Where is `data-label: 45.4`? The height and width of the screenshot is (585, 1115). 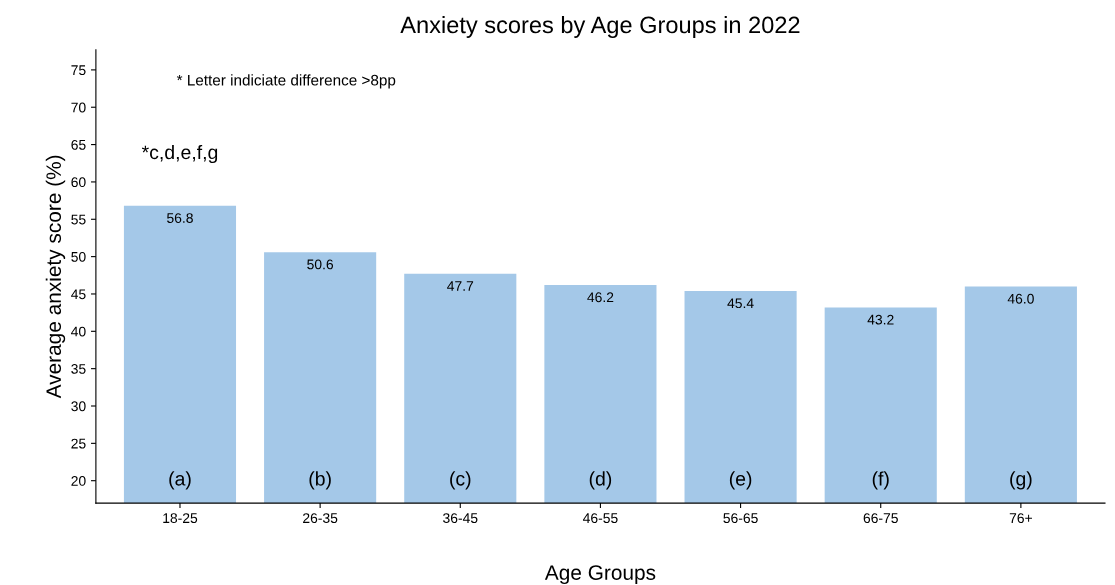 data-label: 45.4 is located at coordinates (740, 303).